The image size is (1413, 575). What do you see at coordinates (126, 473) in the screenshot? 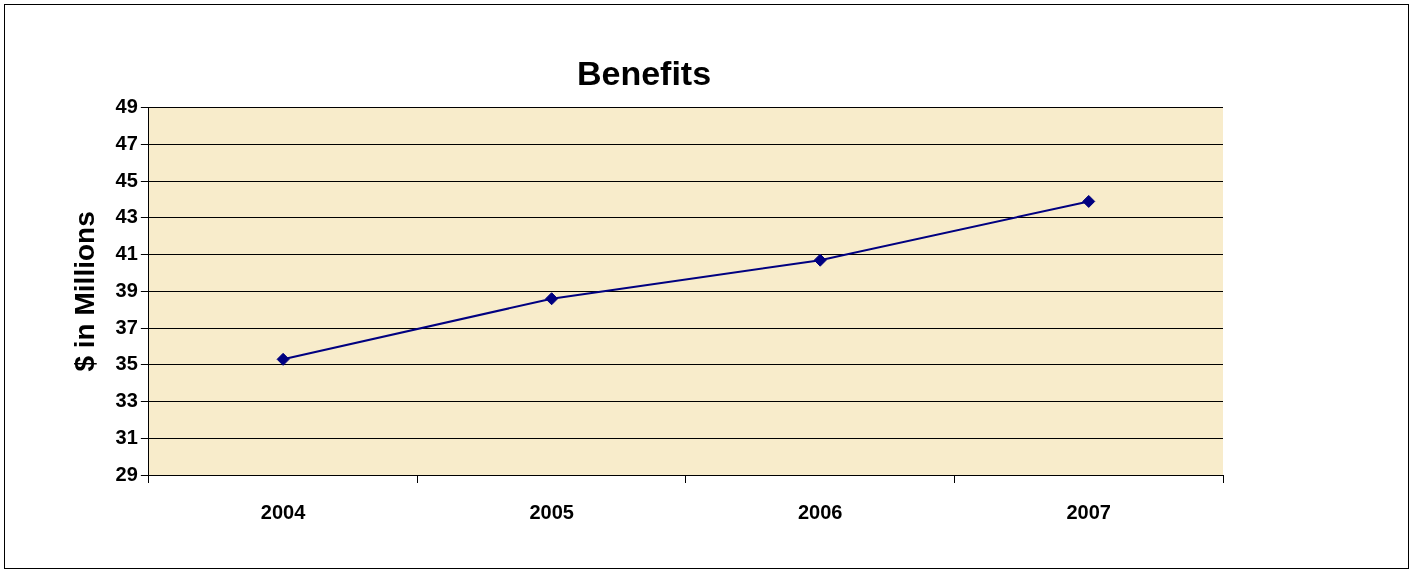
I see `y-tick-label: 29` at bounding box center [126, 473].